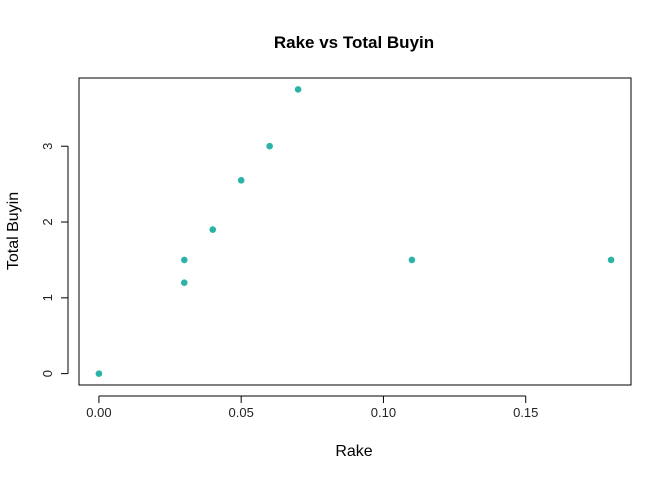  I want to click on y-tick-label: 0, so click(47, 373).